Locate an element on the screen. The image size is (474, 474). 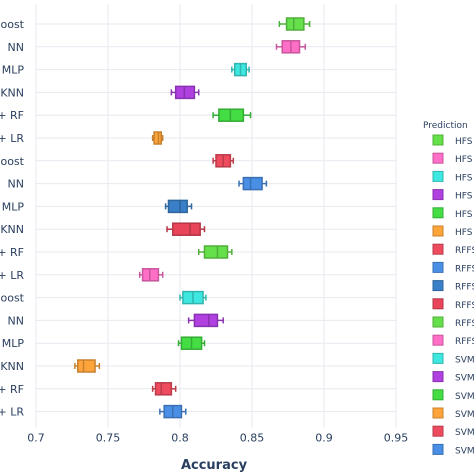
x-axis-ticks: 0.7 0.75 0.8 0.85 0.9 0.95 is located at coordinates (217, 438).